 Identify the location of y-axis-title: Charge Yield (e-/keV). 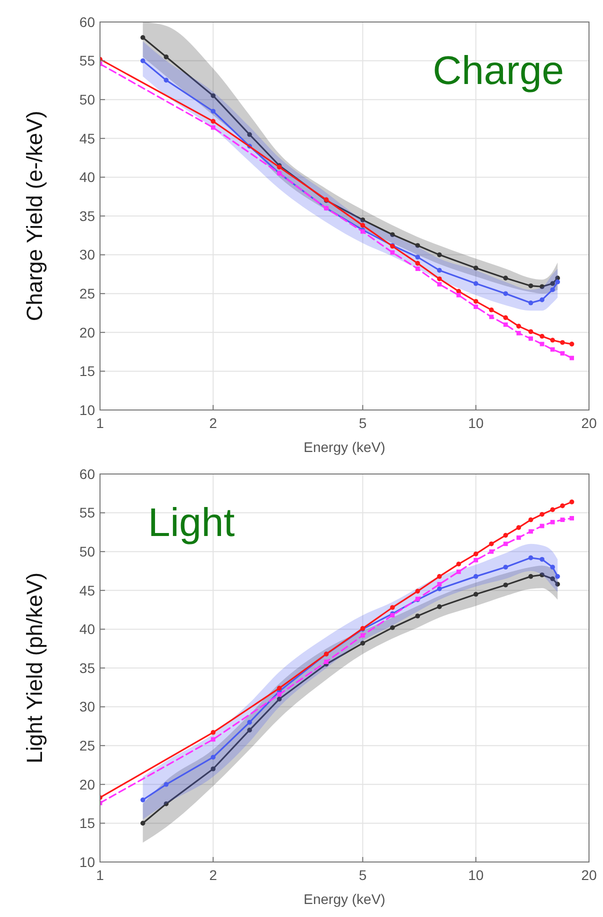
(34, 216).